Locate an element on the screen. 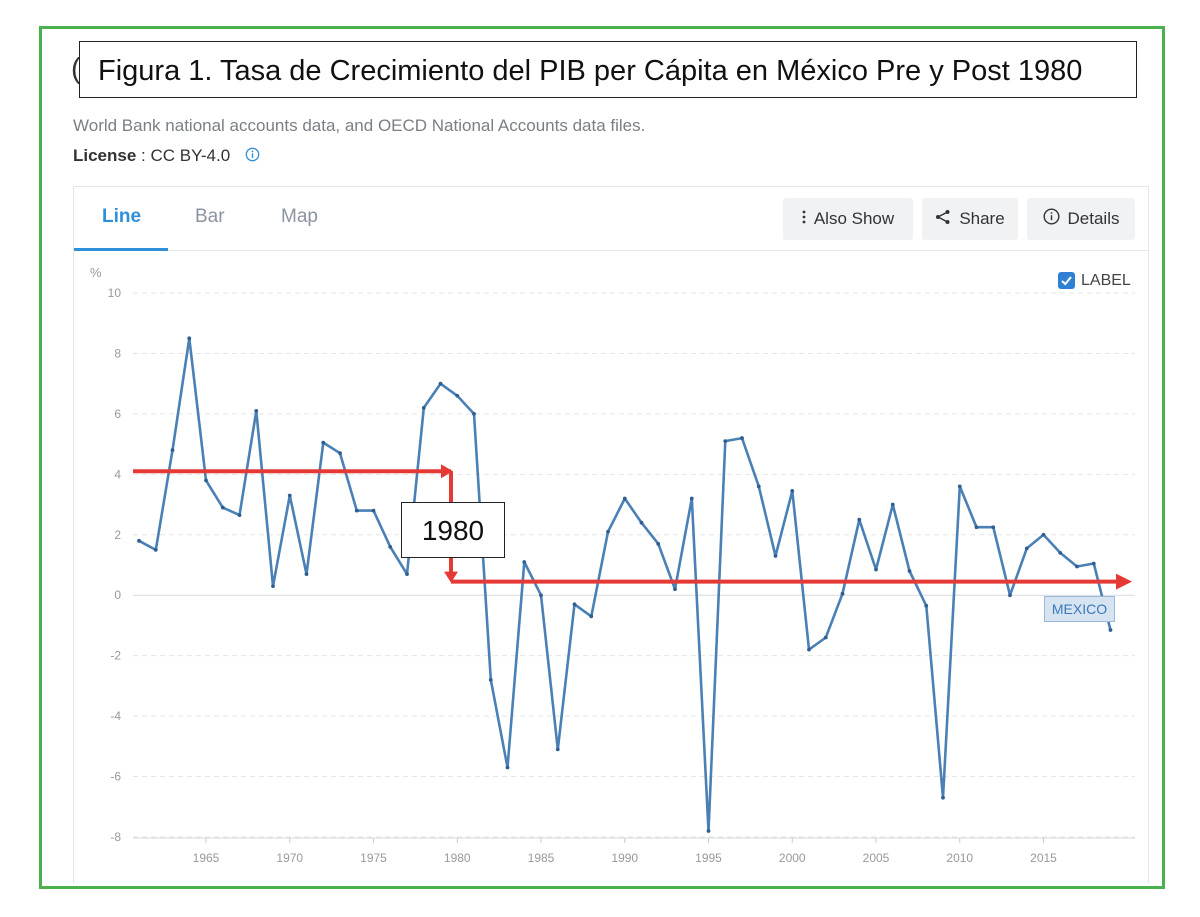  y-tick-label: -8 is located at coordinates (115, 837).